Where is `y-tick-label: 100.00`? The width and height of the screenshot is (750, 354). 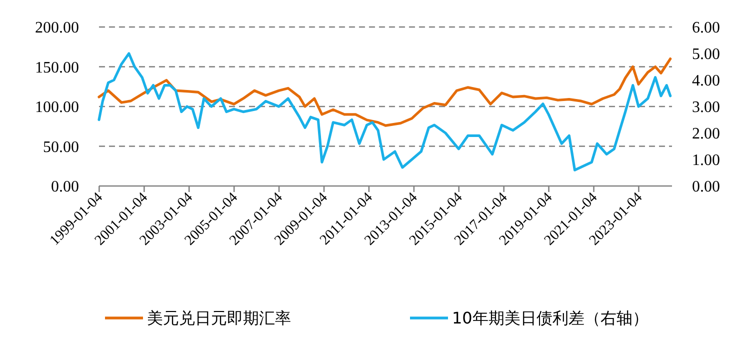
y-tick-label: 100.00 is located at coordinates (57, 107).